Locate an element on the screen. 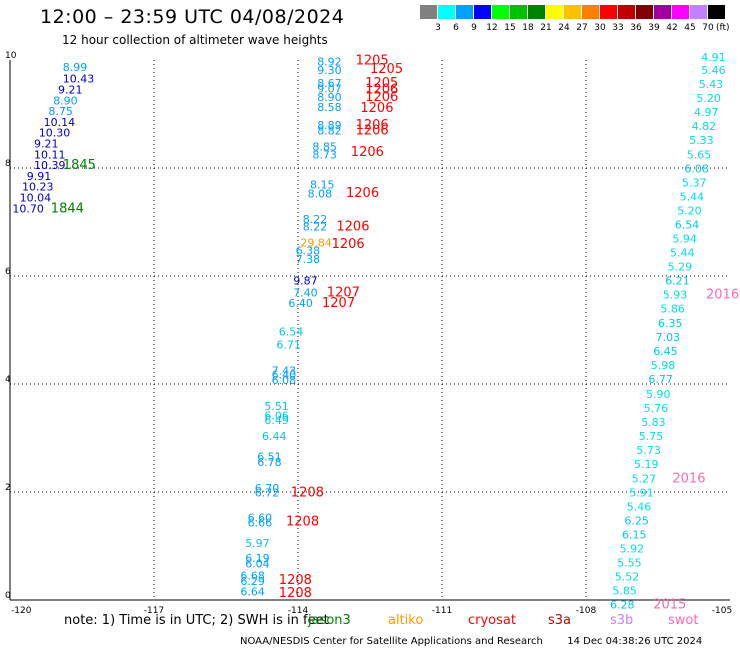 Image resolution: width=740 pixels, height=650 pixels. wave-height-label: 5.33 is located at coordinates (701, 140).